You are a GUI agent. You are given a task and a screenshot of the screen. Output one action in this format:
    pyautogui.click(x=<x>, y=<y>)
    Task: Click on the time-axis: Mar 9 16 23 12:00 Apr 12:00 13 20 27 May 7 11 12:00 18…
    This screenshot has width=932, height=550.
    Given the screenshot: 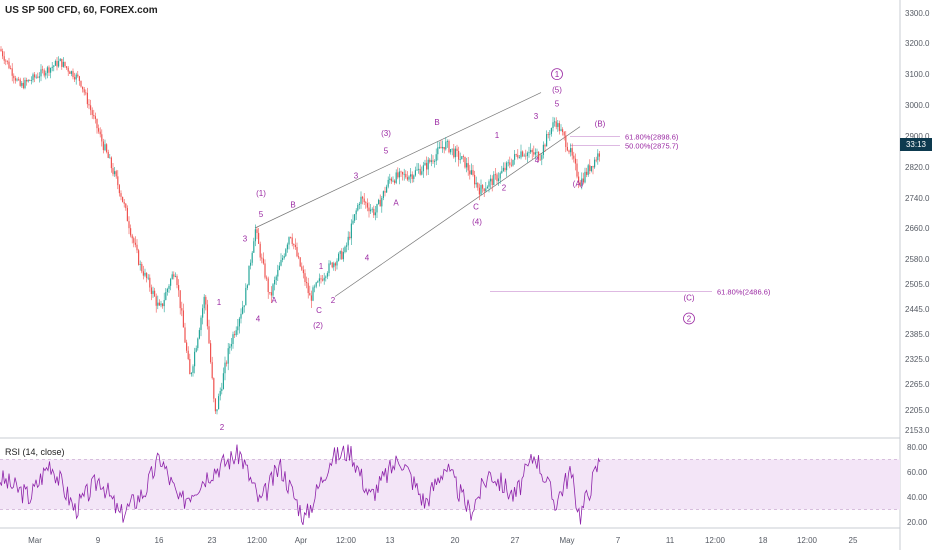 What is the action you would take?
    pyautogui.click(x=443, y=540)
    